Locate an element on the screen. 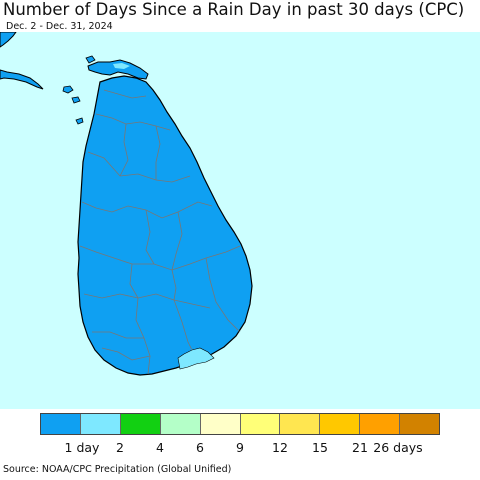 This screenshot has width=480, height=480. legend-label-5: 12 is located at coordinates (280, 447).